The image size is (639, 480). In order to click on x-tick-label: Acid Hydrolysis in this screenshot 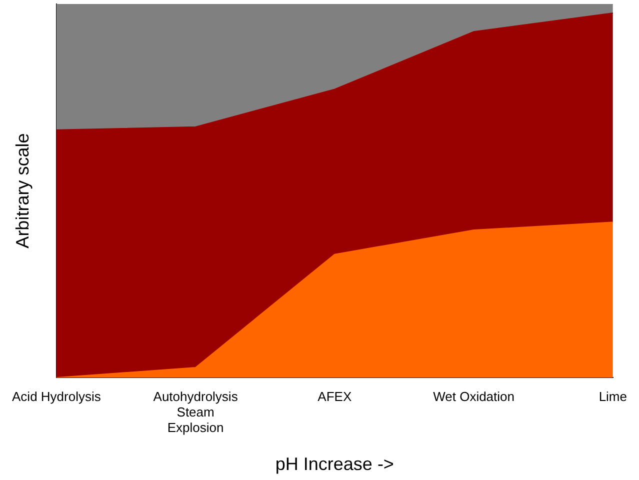, I will do `click(57, 396)`.